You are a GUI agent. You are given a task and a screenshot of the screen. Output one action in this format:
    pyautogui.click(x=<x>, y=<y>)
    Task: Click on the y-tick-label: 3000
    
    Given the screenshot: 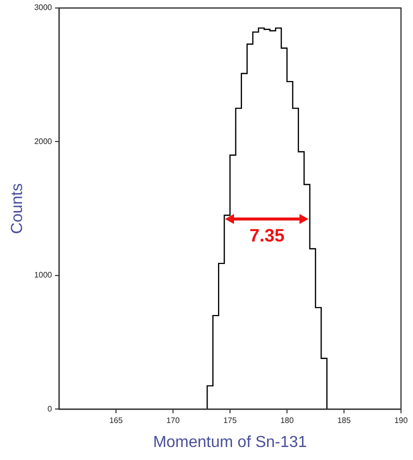 What is the action you would take?
    pyautogui.click(x=43, y=7)
    